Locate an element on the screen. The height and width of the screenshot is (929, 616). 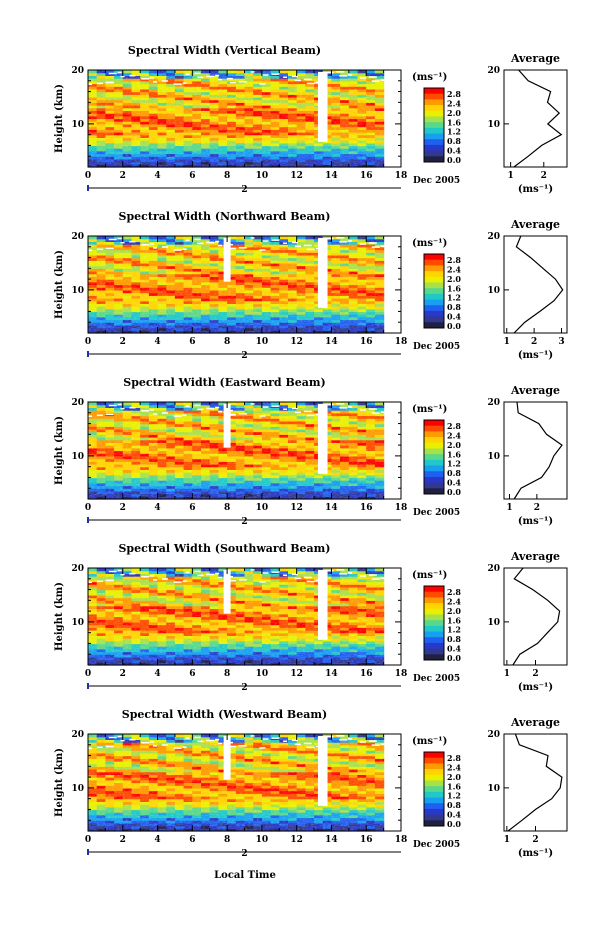
x-tick-label: 10 is located at coordinates (262, 342).